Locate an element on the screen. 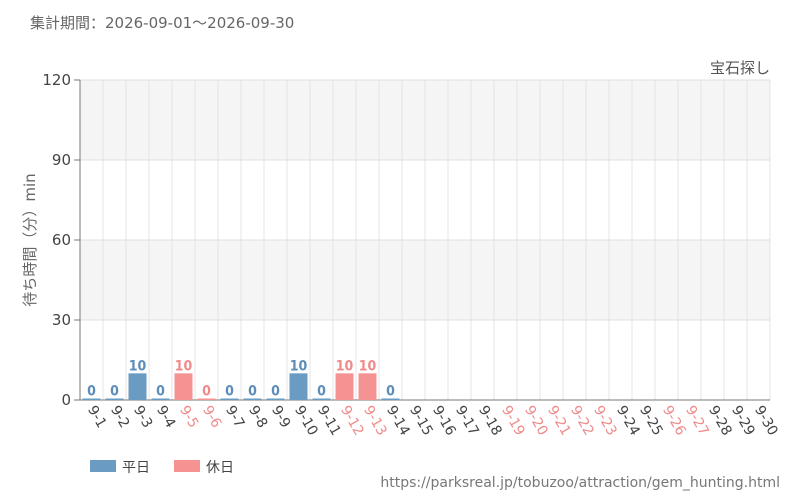 This screenshot has width=800, height=500. y-axis-label: 待ち時間（分）min is located at coordinates (30, 239).